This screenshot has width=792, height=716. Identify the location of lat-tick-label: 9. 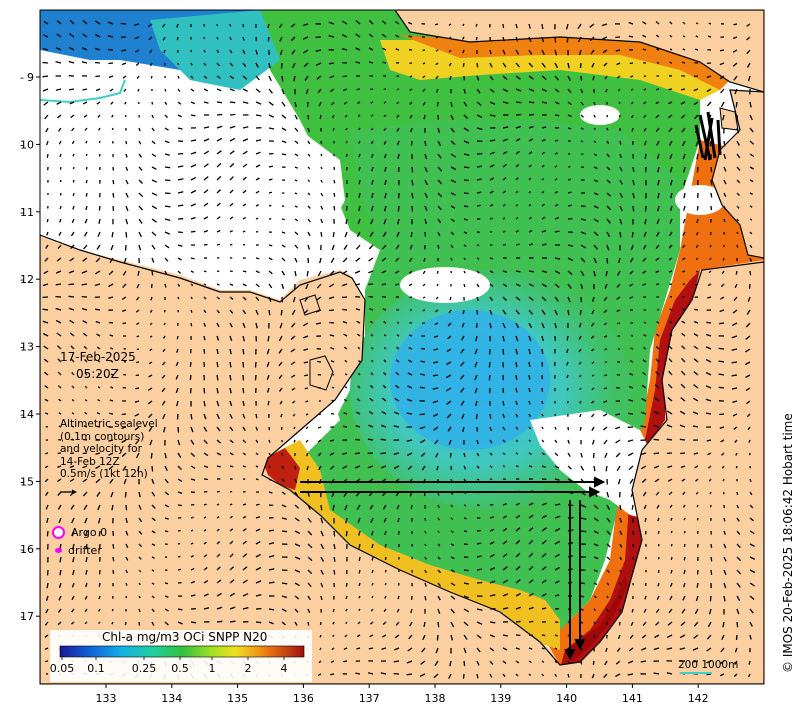
(30, 77).